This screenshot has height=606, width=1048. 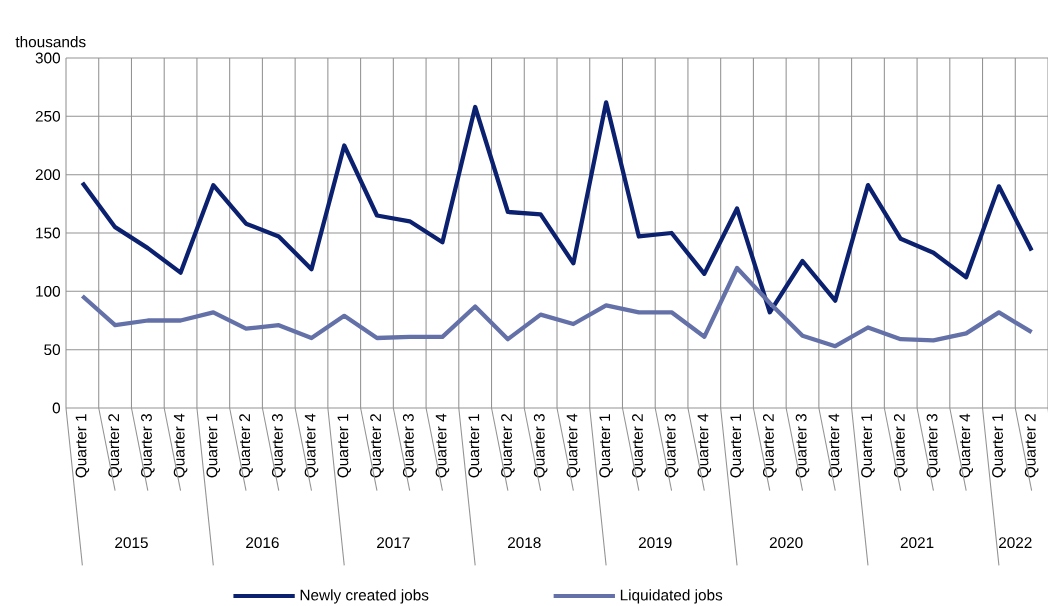 What do you see at coordinates (56, 408) in the screenshot?
I see `y-tick-label: 0` at bounding box center [56, 408].